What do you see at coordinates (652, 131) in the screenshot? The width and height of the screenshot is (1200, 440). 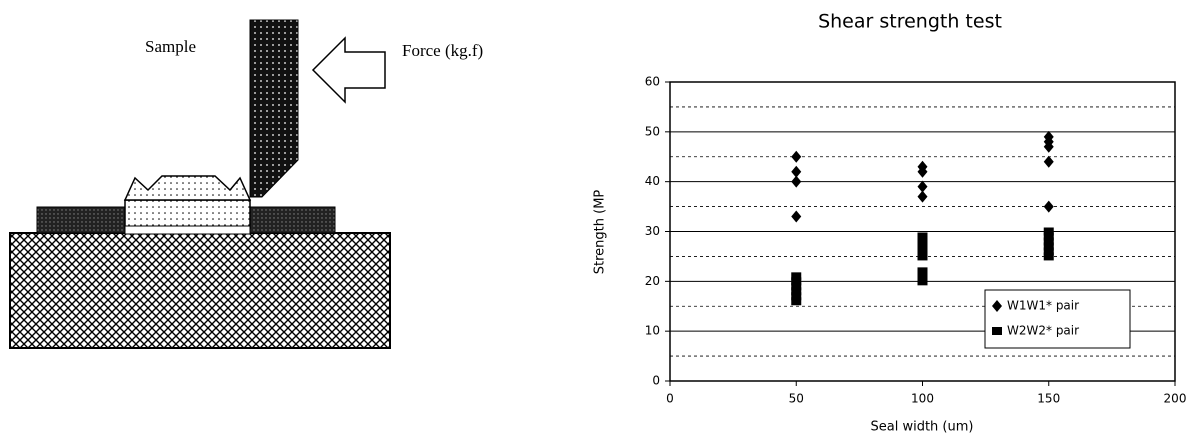 I see `y-tick-label: 50` at bounding box center [652, 131].